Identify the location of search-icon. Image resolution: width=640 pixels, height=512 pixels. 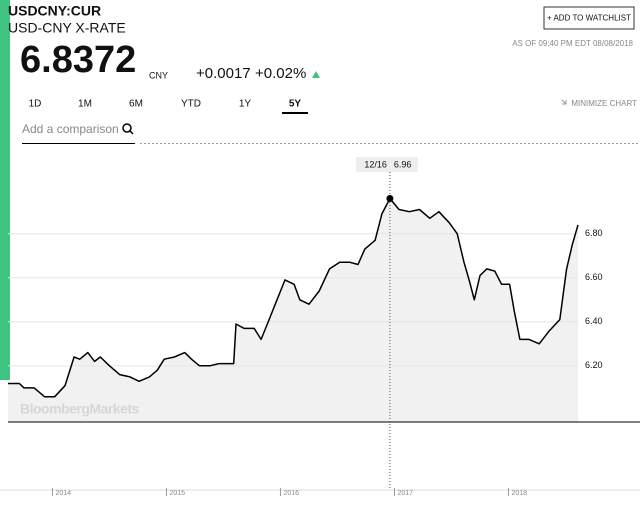
(127, 128).